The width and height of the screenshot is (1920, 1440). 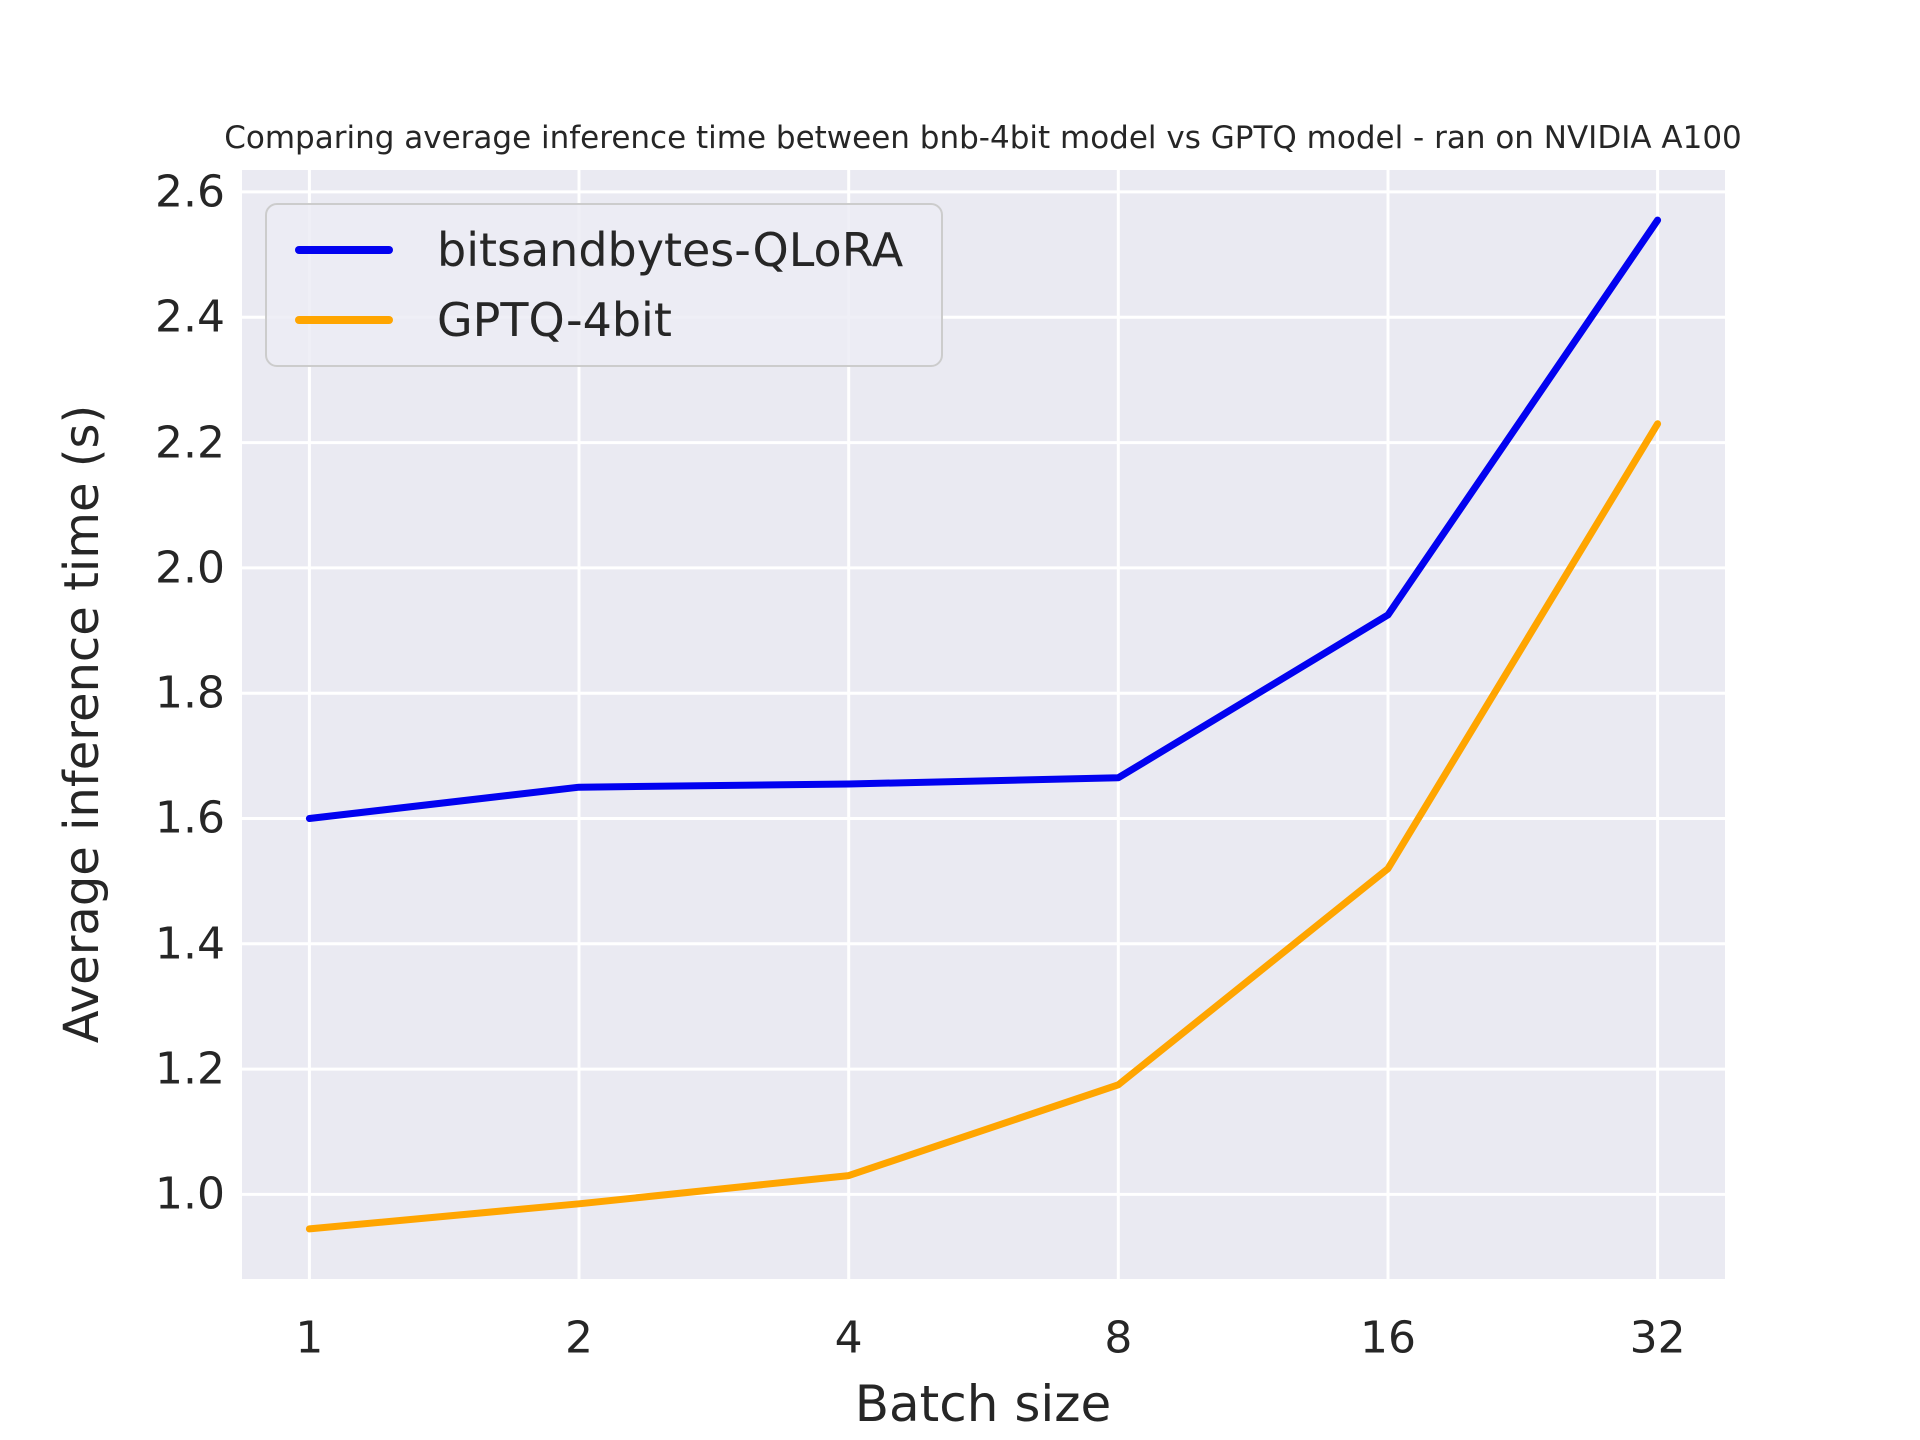 I want to click on legend-swatch-gptq-4bit, so click(x=344, y=320).